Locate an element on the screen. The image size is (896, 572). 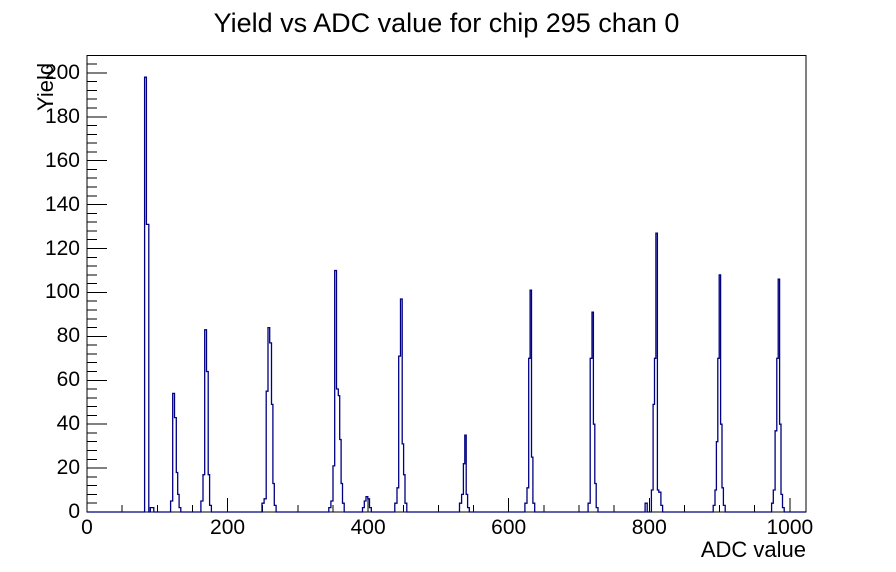
y-tick-label: 200 is located at coordinates (62, 72).